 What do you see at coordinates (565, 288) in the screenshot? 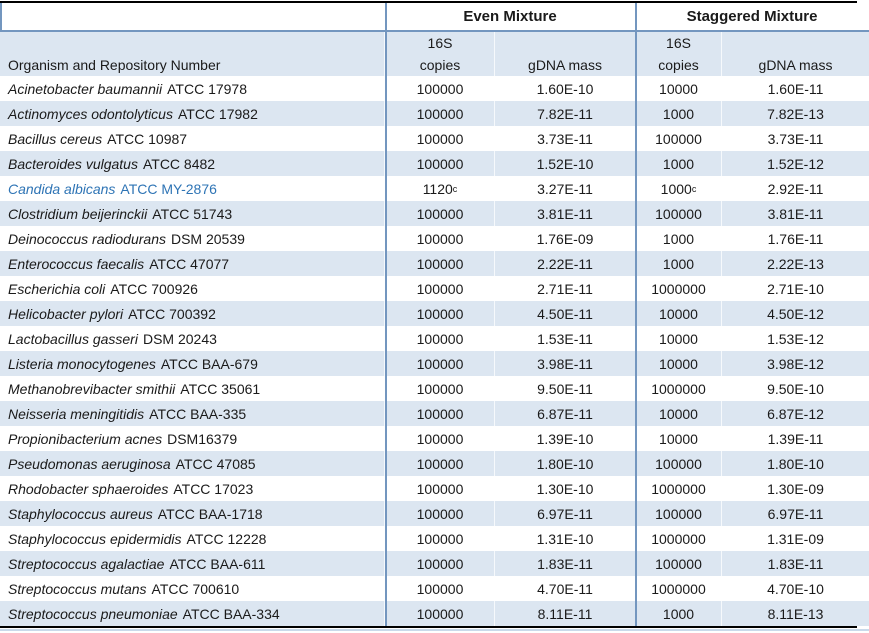
I see `even-gdna-cell: 2.71E-11` at bounding box center [565, 288].